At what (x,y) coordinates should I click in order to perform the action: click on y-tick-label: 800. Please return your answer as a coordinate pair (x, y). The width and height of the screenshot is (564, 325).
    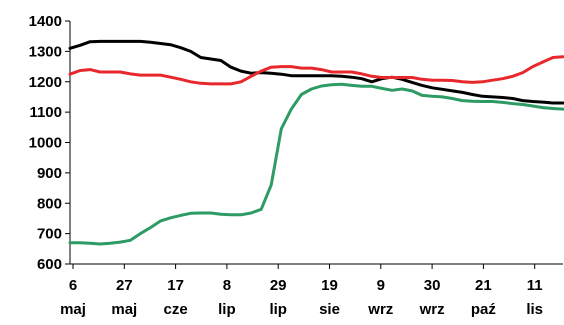
    Looking at the image, I should click on (49, 203).